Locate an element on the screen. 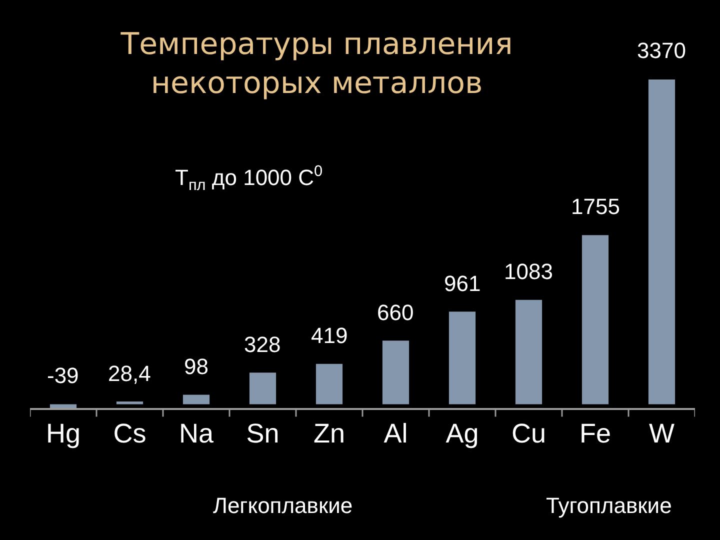 The height and width of the screenshot is (540, 720). x-tick-label: Al is located at coordinates (396, 433).